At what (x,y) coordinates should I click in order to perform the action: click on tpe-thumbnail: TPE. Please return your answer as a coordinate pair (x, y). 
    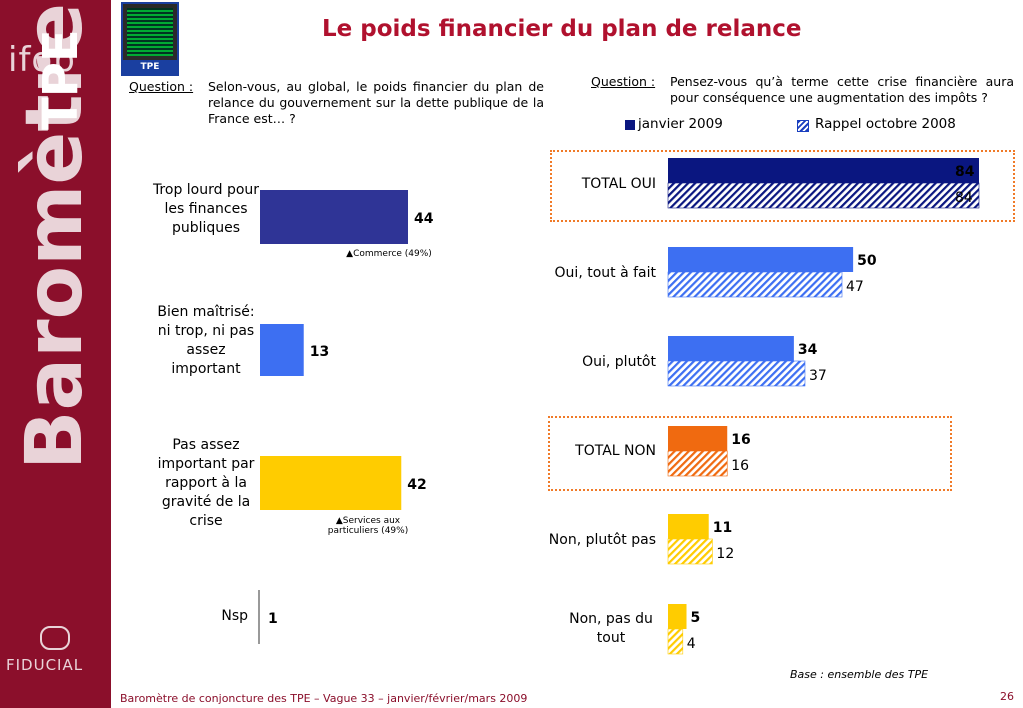
    Looking at the image, I should click on (150, 39).